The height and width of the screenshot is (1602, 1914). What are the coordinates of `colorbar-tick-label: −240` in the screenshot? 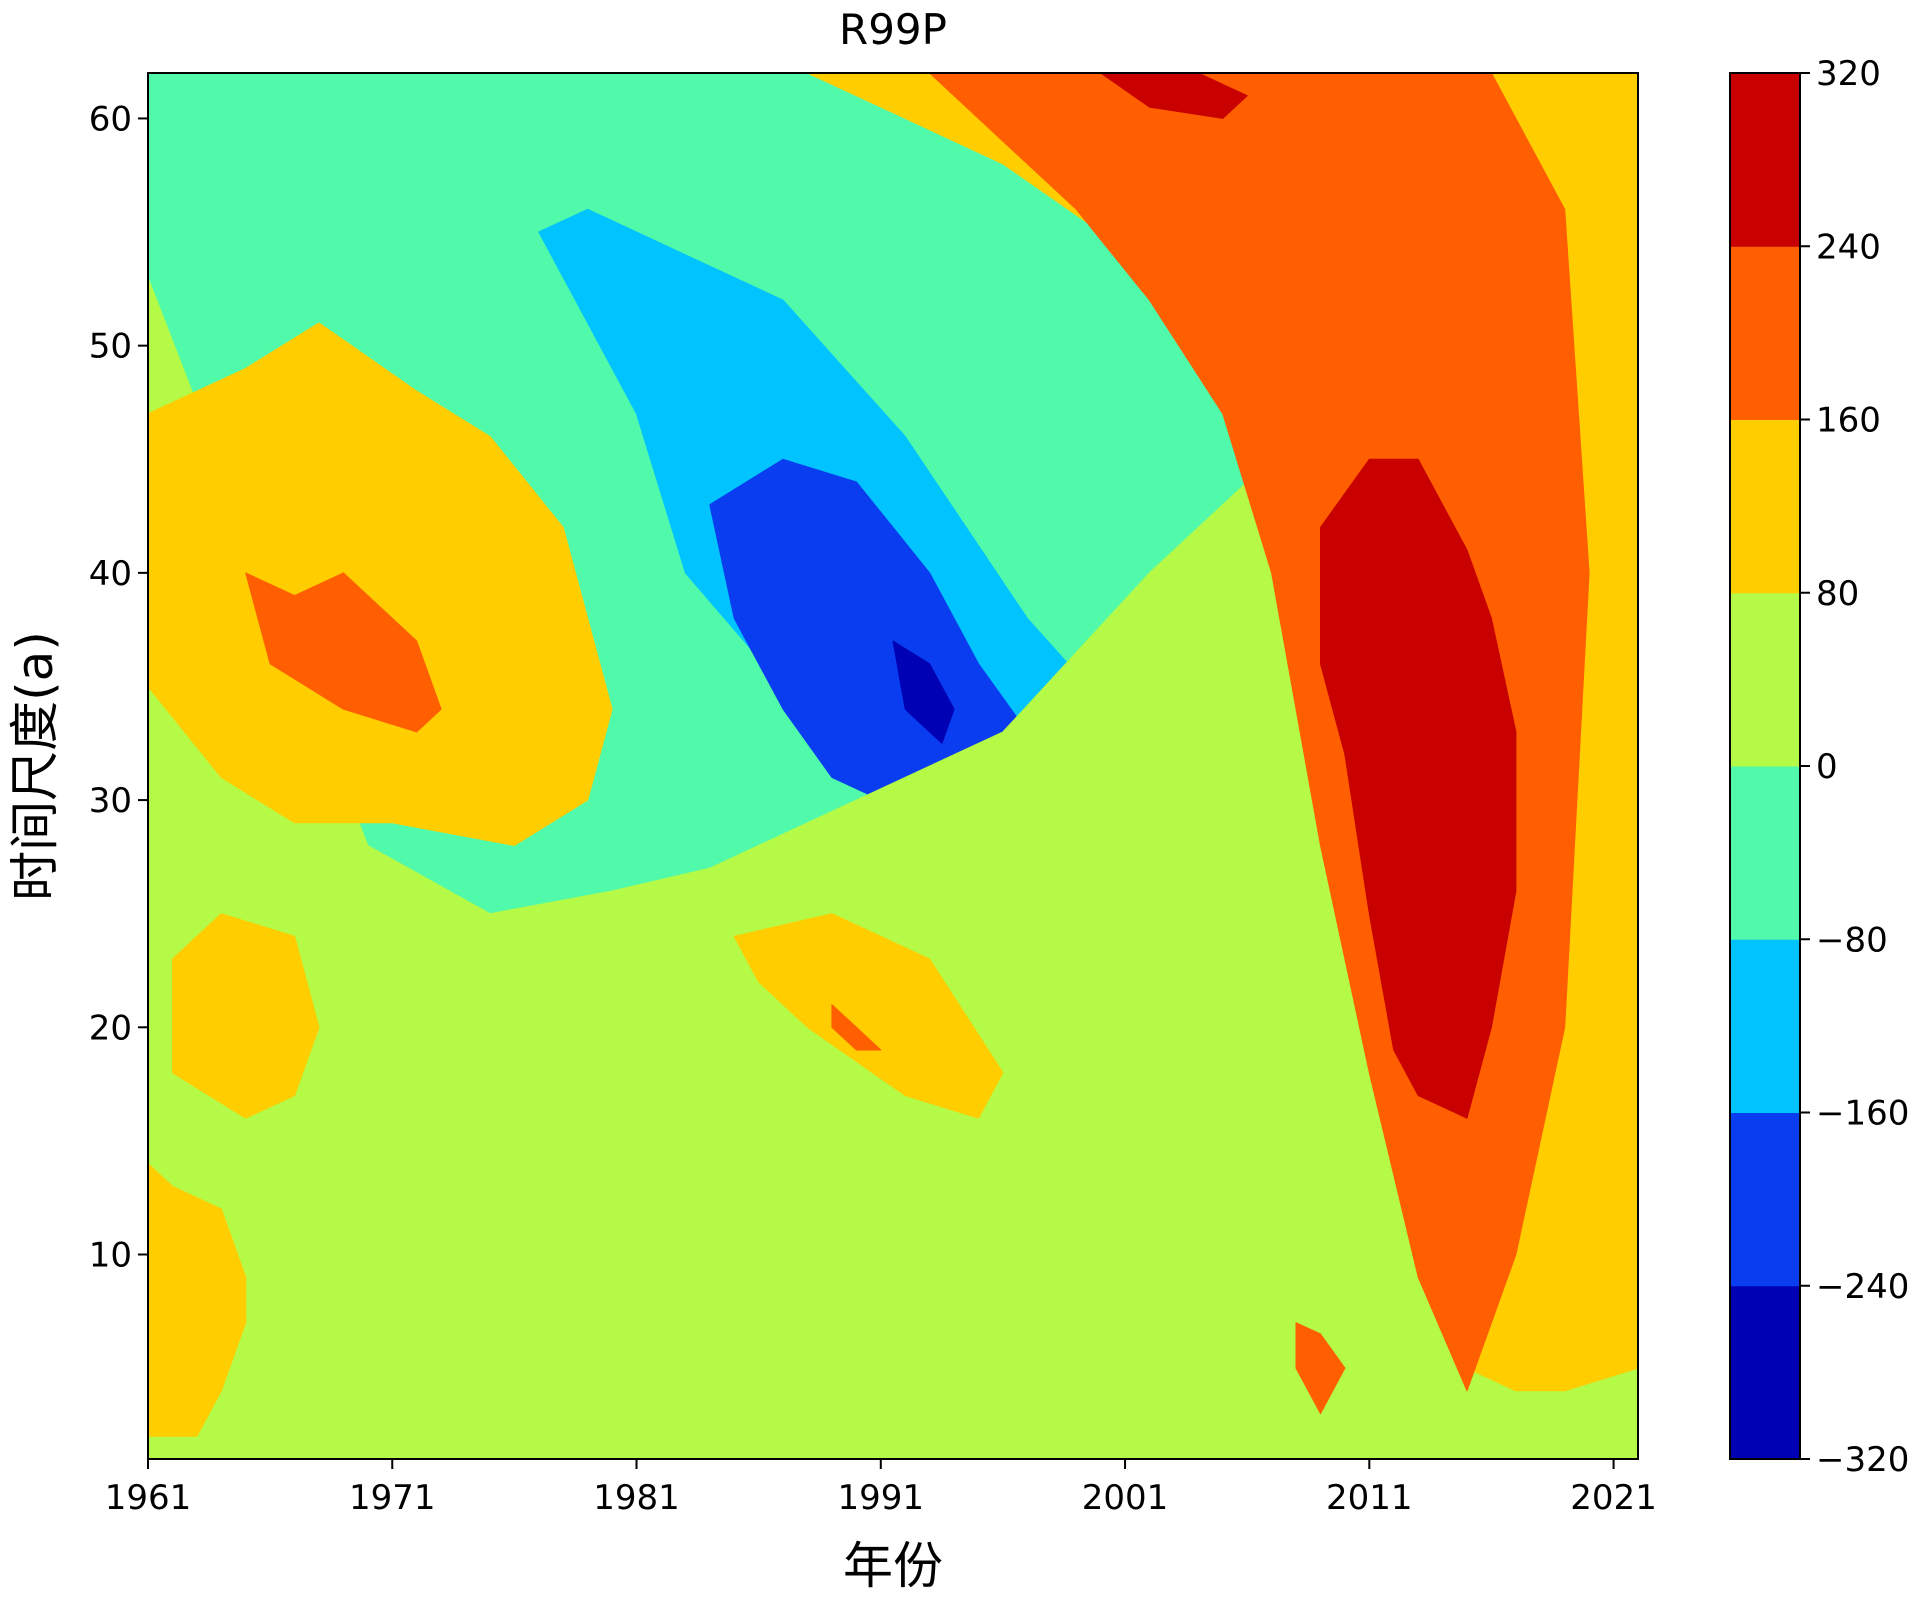 It's located at (1862, 1287).